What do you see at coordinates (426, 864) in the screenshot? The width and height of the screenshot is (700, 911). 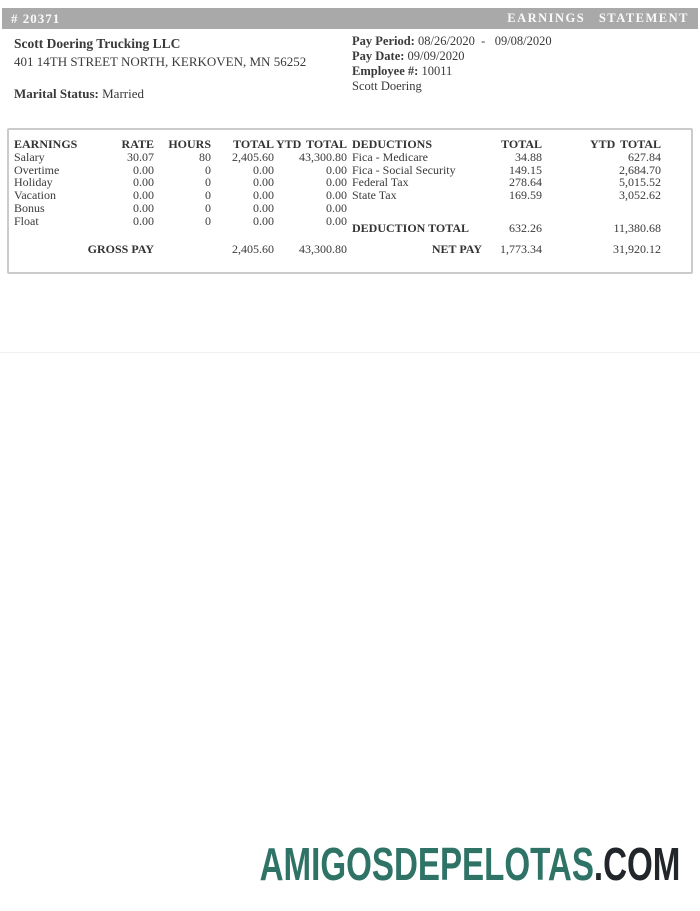 I see `brand-name-text: AMIGOSDEPELOTAS` at bounding box center [426, 864].